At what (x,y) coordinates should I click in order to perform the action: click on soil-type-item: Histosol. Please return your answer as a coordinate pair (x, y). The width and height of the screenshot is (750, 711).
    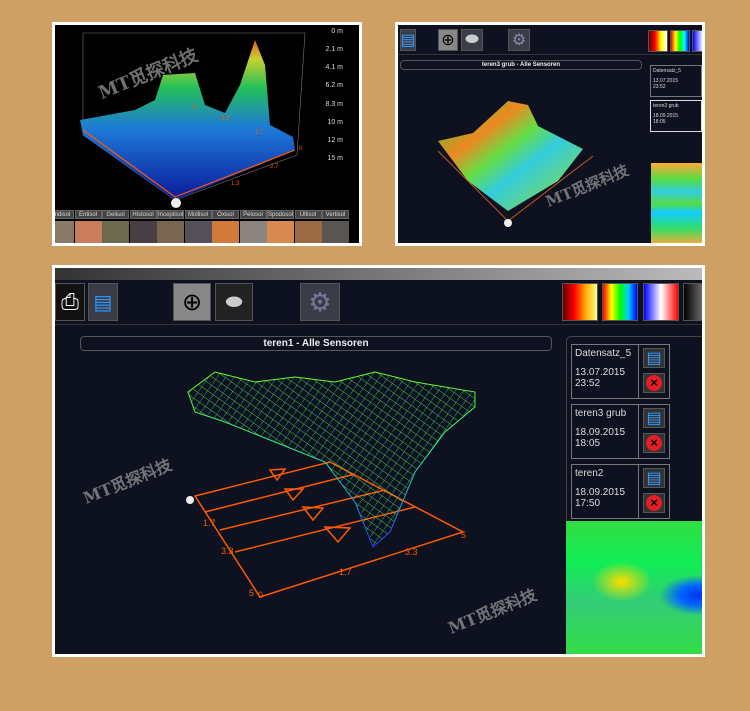
    Looking at the image, I should click on (143, 226).